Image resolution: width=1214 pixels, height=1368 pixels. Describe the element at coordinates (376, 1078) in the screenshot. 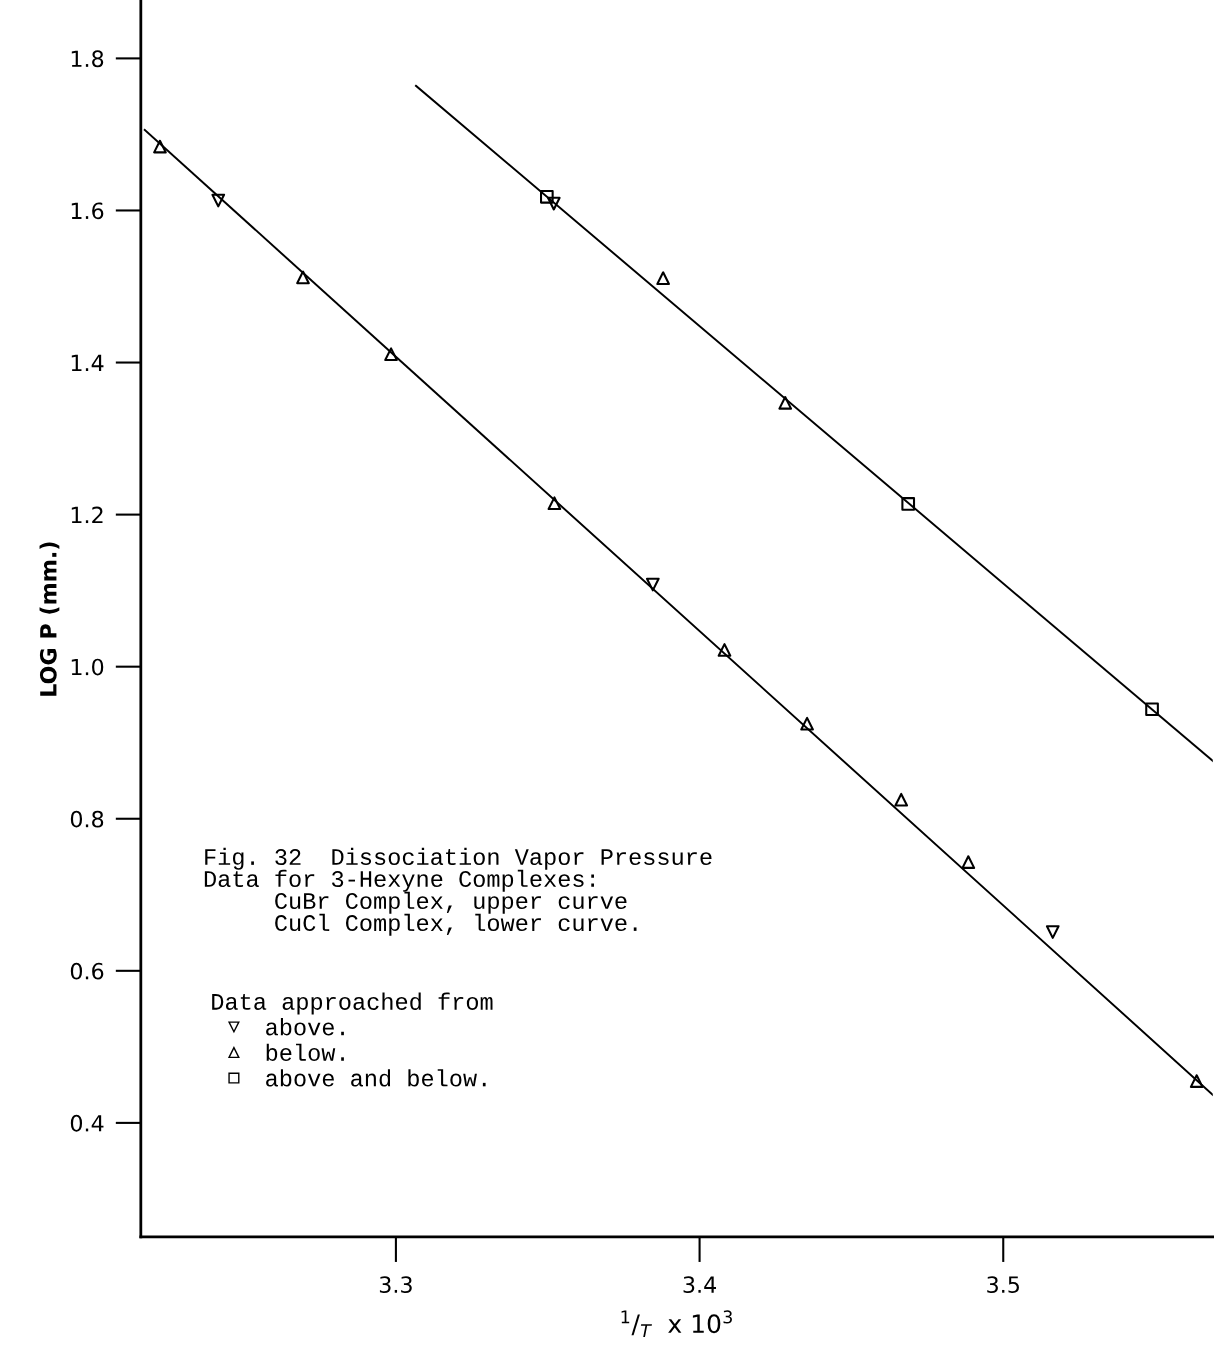

I see `legend-label: above and below.` at that location.